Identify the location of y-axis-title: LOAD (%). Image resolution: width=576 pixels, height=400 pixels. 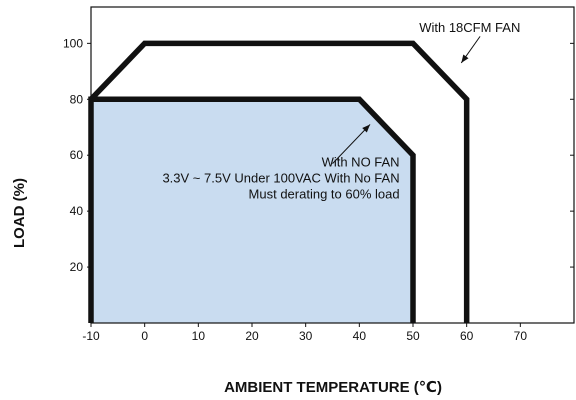
(19, 213).